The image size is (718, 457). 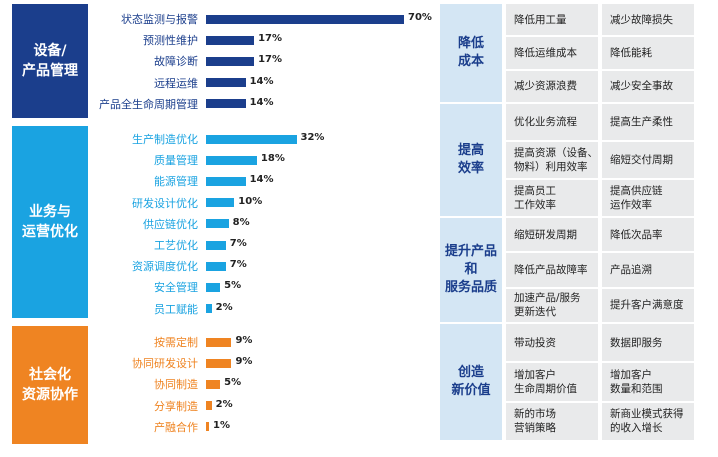 I want to click on category-header: 提高 效率, so click(x=471, y=160).